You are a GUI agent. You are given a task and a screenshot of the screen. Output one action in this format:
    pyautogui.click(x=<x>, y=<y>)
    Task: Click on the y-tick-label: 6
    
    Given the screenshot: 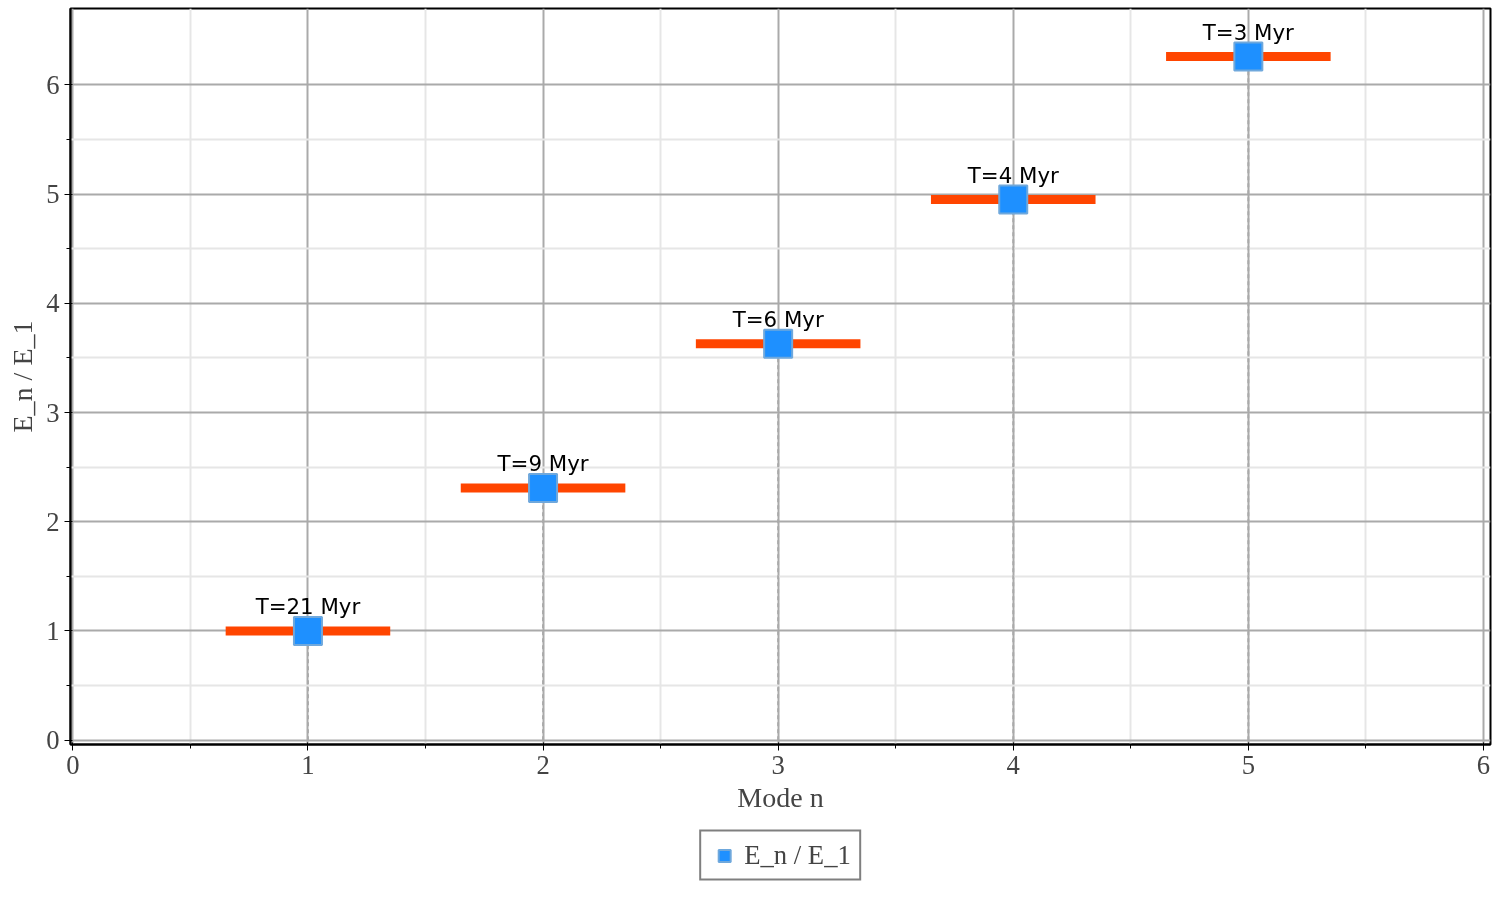 What is the action you would take?
    pyautogui.click(x=53, y=84)
    